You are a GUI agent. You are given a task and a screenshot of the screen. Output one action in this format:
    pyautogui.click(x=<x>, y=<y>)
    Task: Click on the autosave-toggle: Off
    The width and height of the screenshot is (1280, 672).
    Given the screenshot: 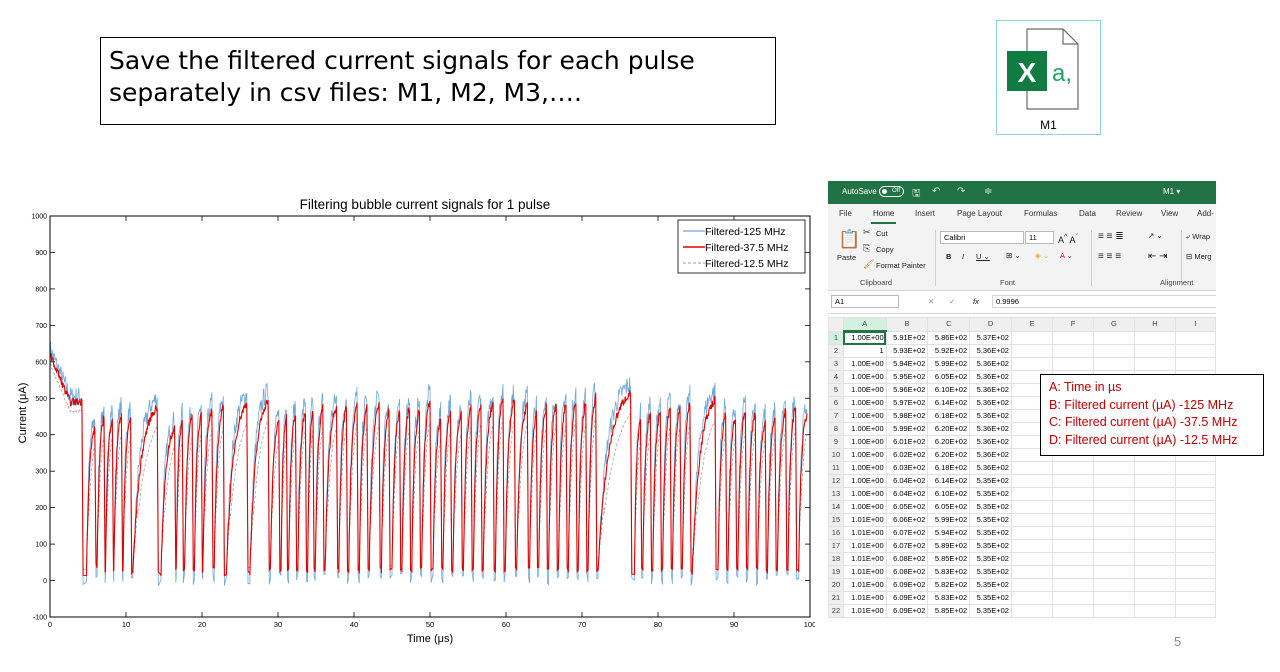 What is the action you would take?
    pyautogui.click(x=891, y=191)
    